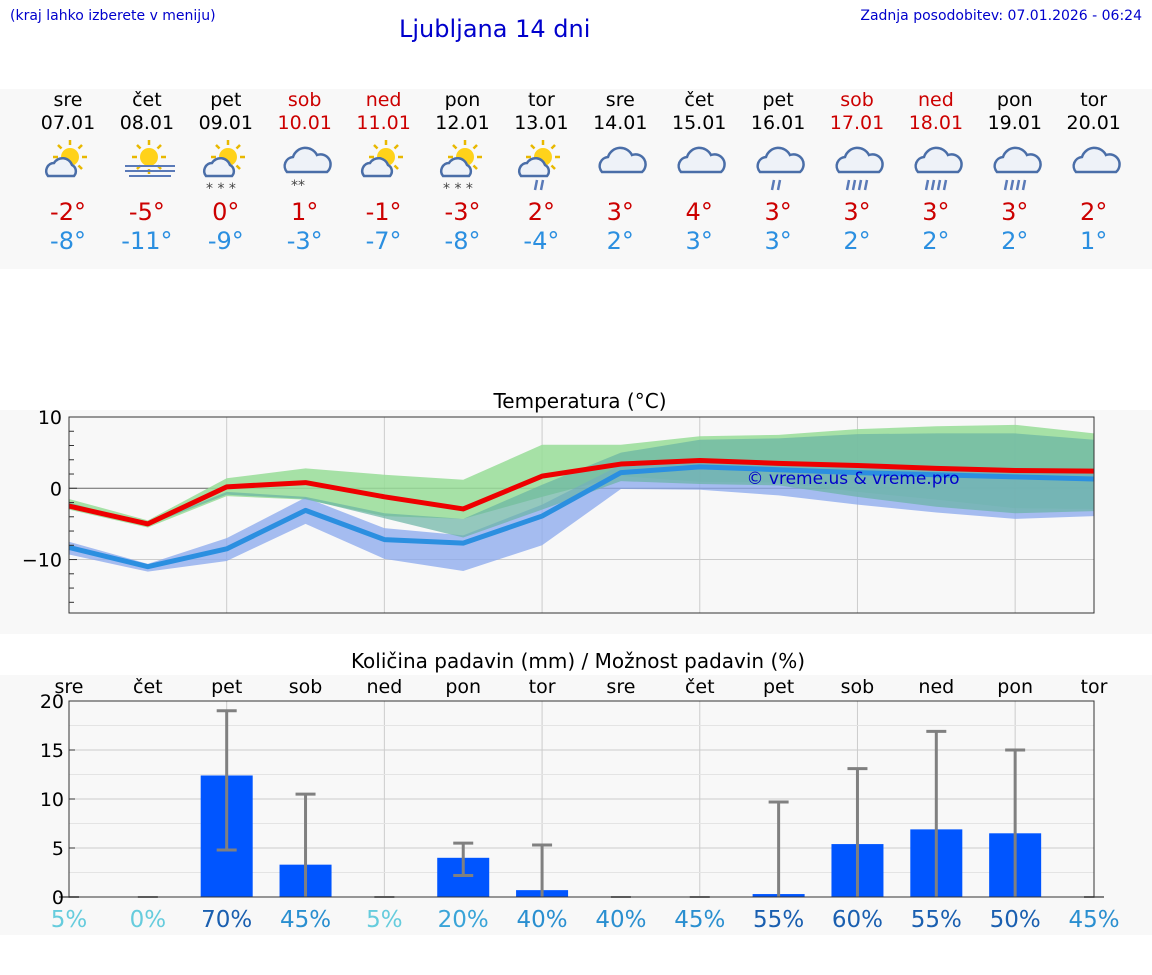  Describe the element at coordinates (495, 29) in the screenshot. I see `page-title: Ljubljana 14 dni` at that location.